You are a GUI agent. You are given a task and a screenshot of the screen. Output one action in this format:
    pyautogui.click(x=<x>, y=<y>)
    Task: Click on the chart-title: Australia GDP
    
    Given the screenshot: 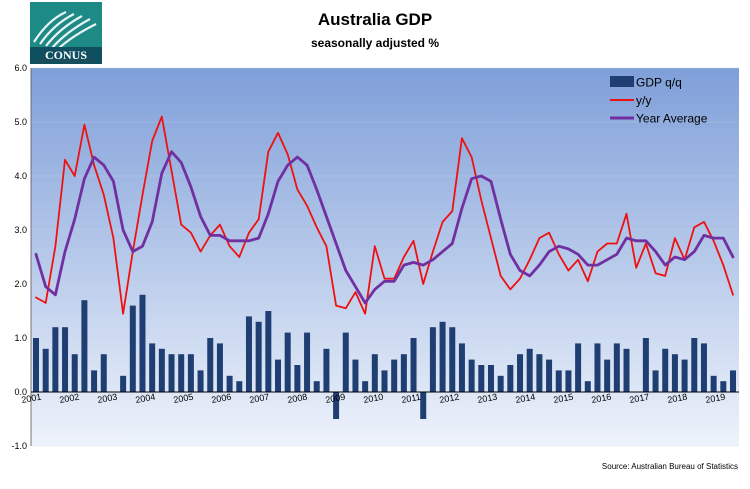 What is the action you would take?
    pyautogui.click(x=375, y=19)
    